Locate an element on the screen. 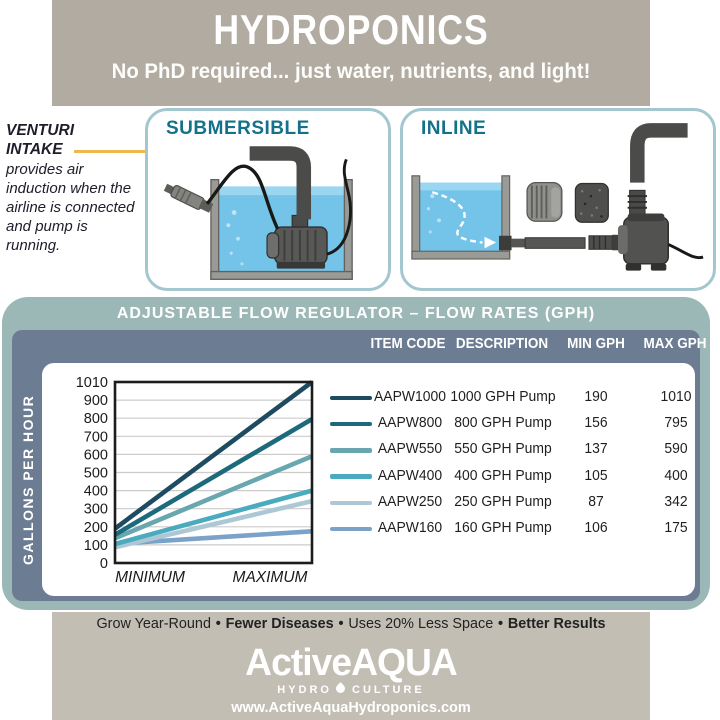 The height and width of the screenshot is (720, 720). y-tick-label: 100 is located at coordinates (96, 546).